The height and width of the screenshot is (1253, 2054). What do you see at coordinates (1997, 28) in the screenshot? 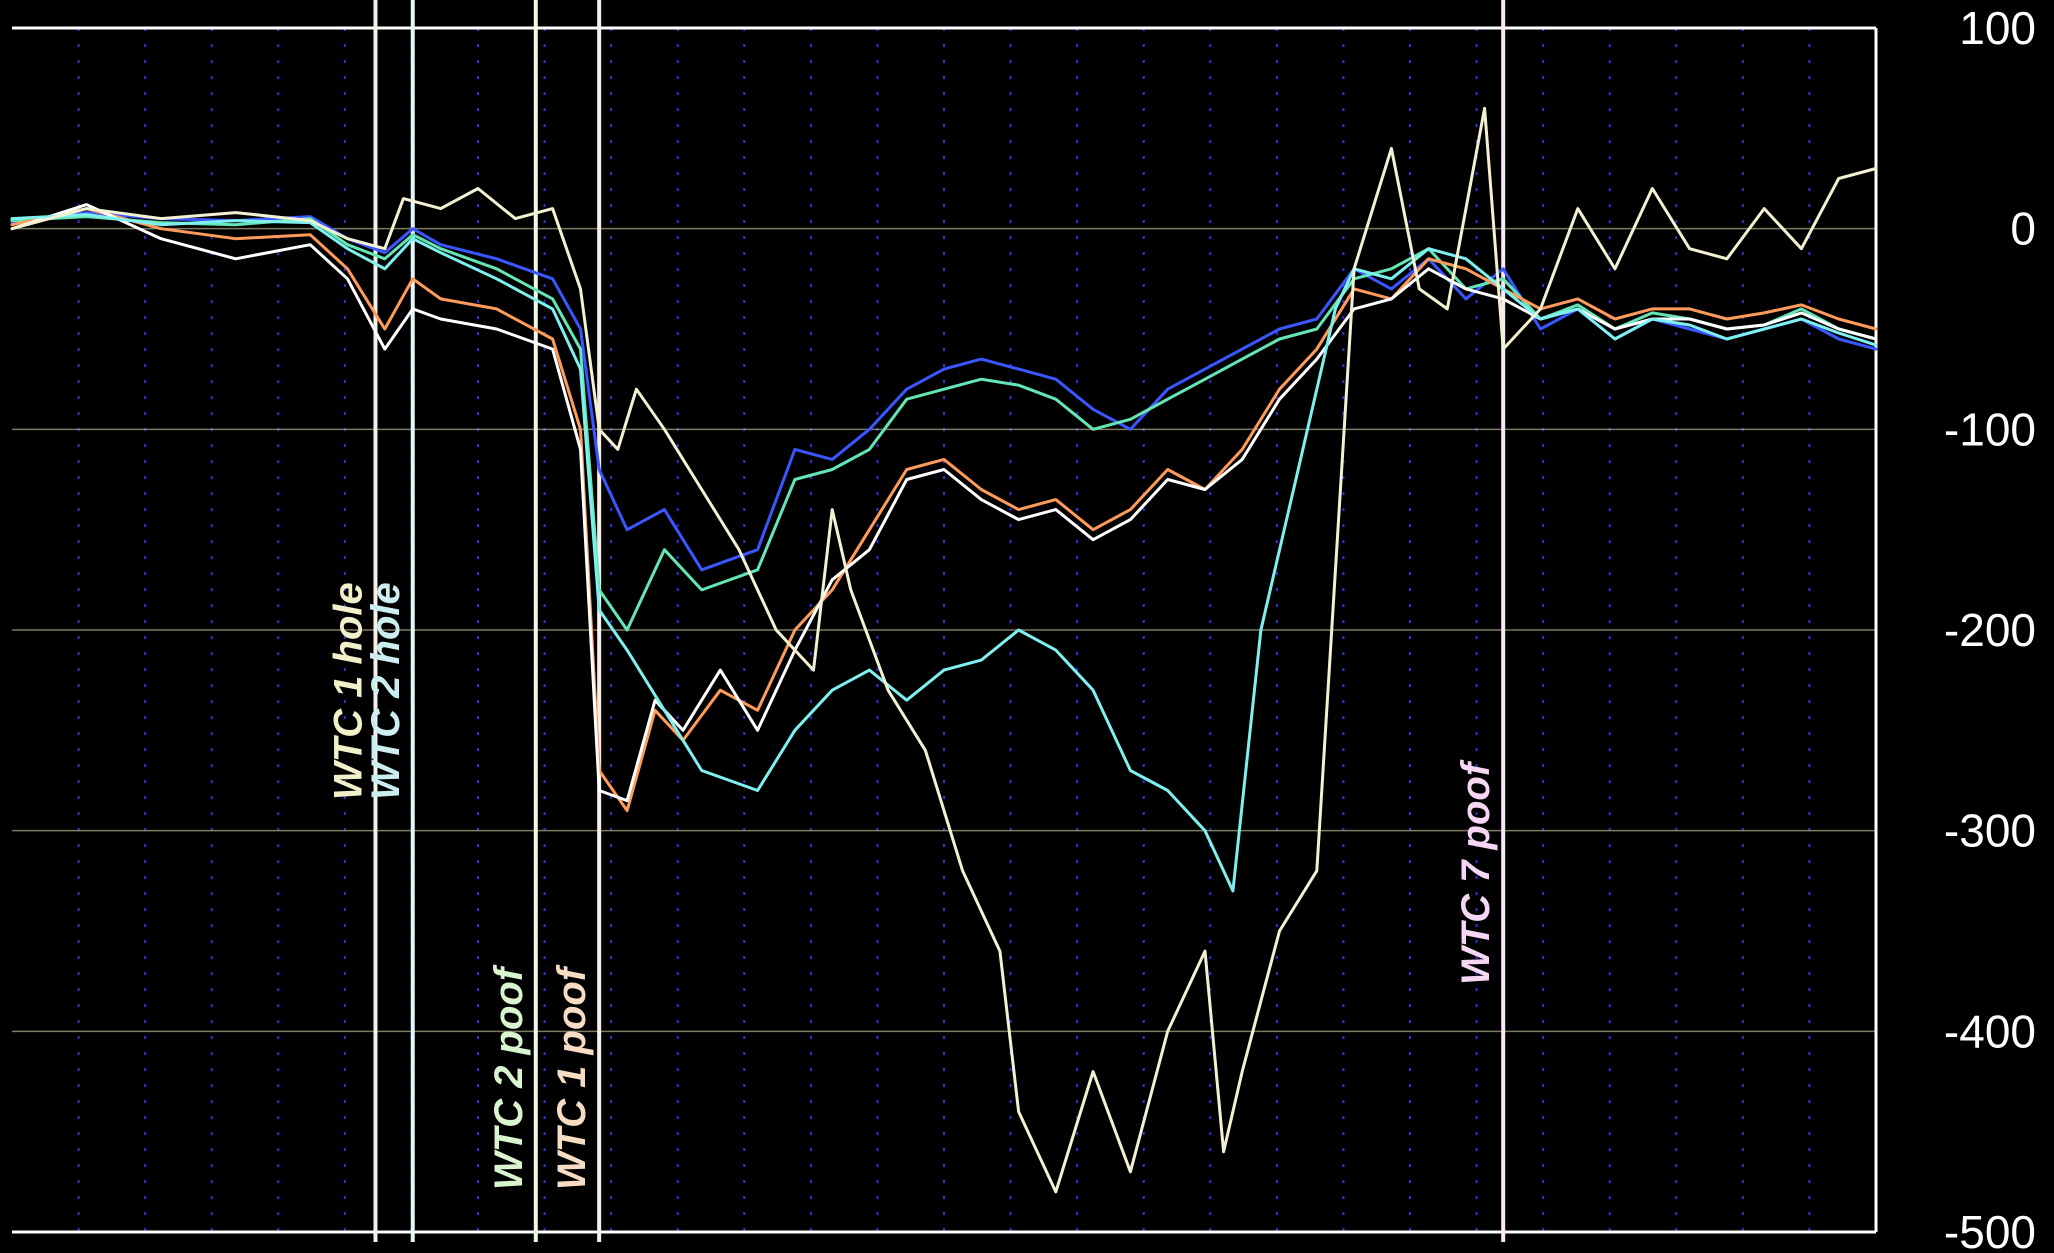
I see `y-tick-label: 100` at bounding box center [1997, 28].